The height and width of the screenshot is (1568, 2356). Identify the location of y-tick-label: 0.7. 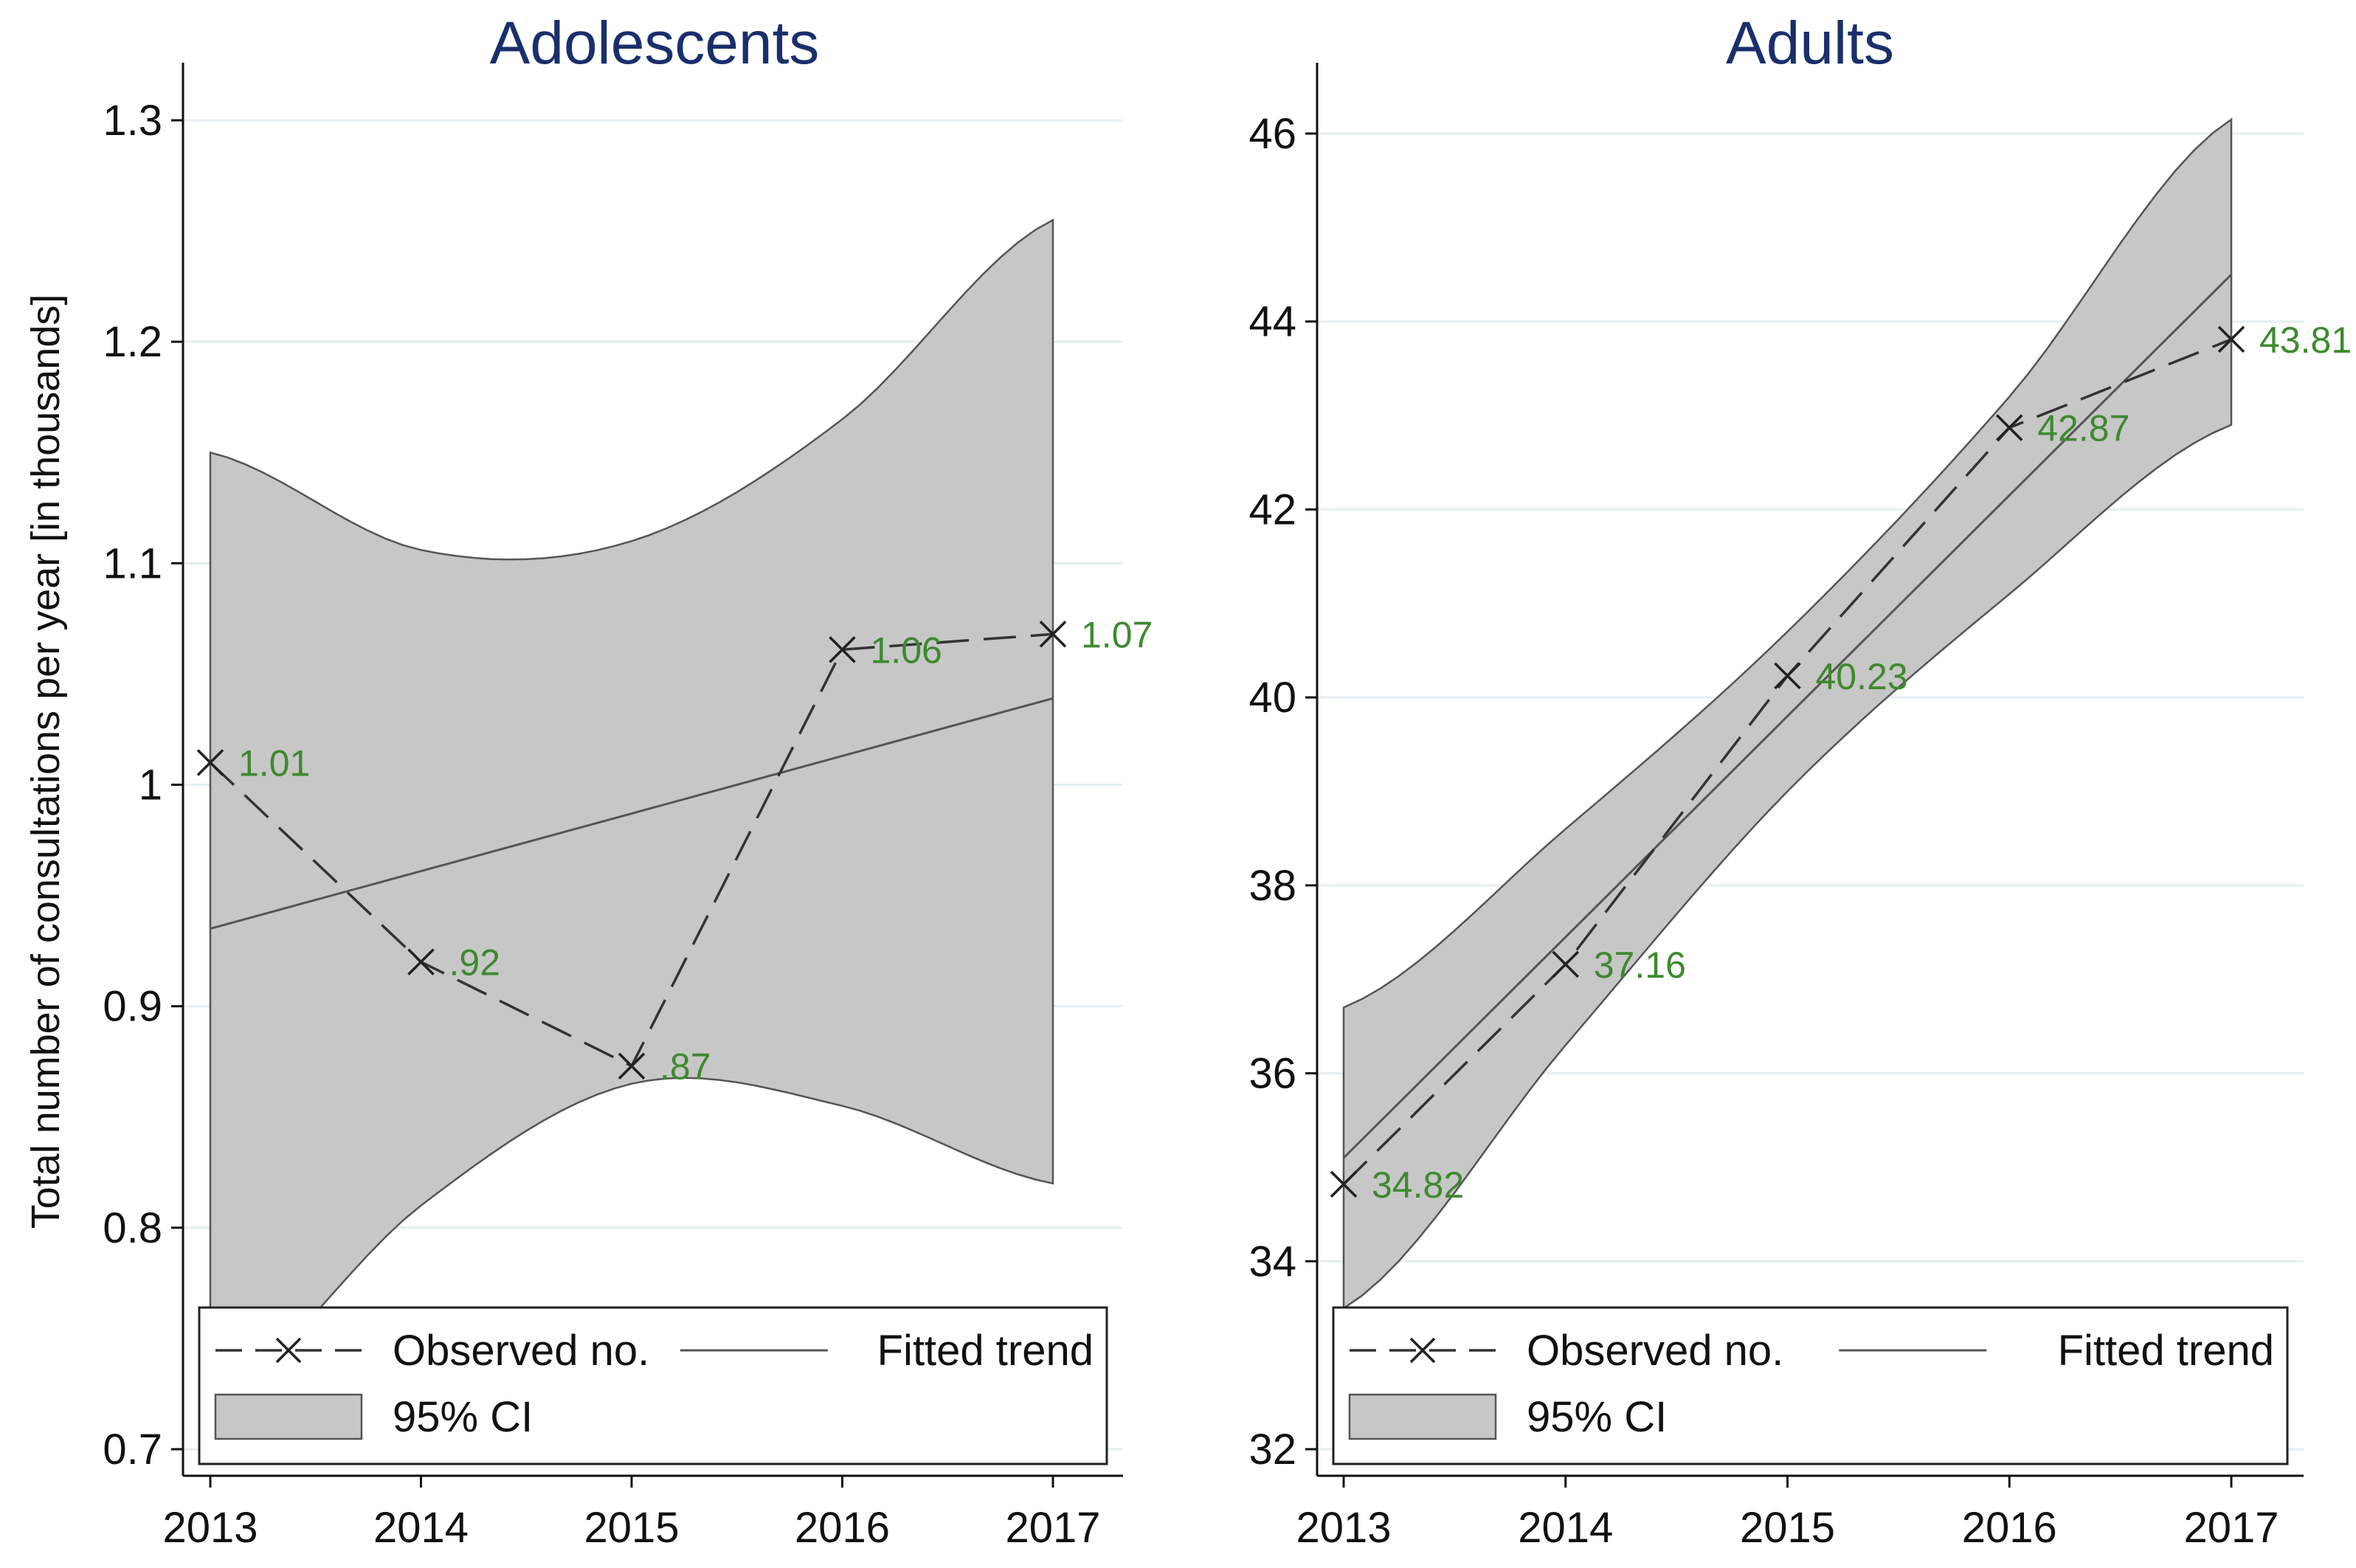
(133, 1450).